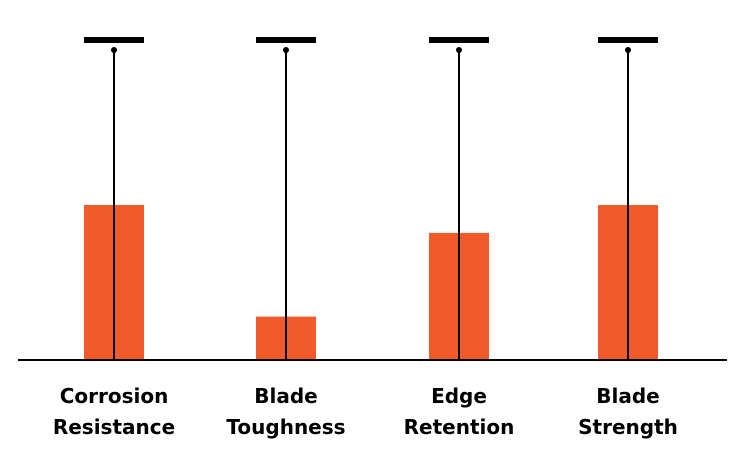 The height and width of the screenshot is (461, 753). Describe the element at coordinates (114, 396) in the screenshot. I see `category-label-0-line-0: Corrosion` at that location.